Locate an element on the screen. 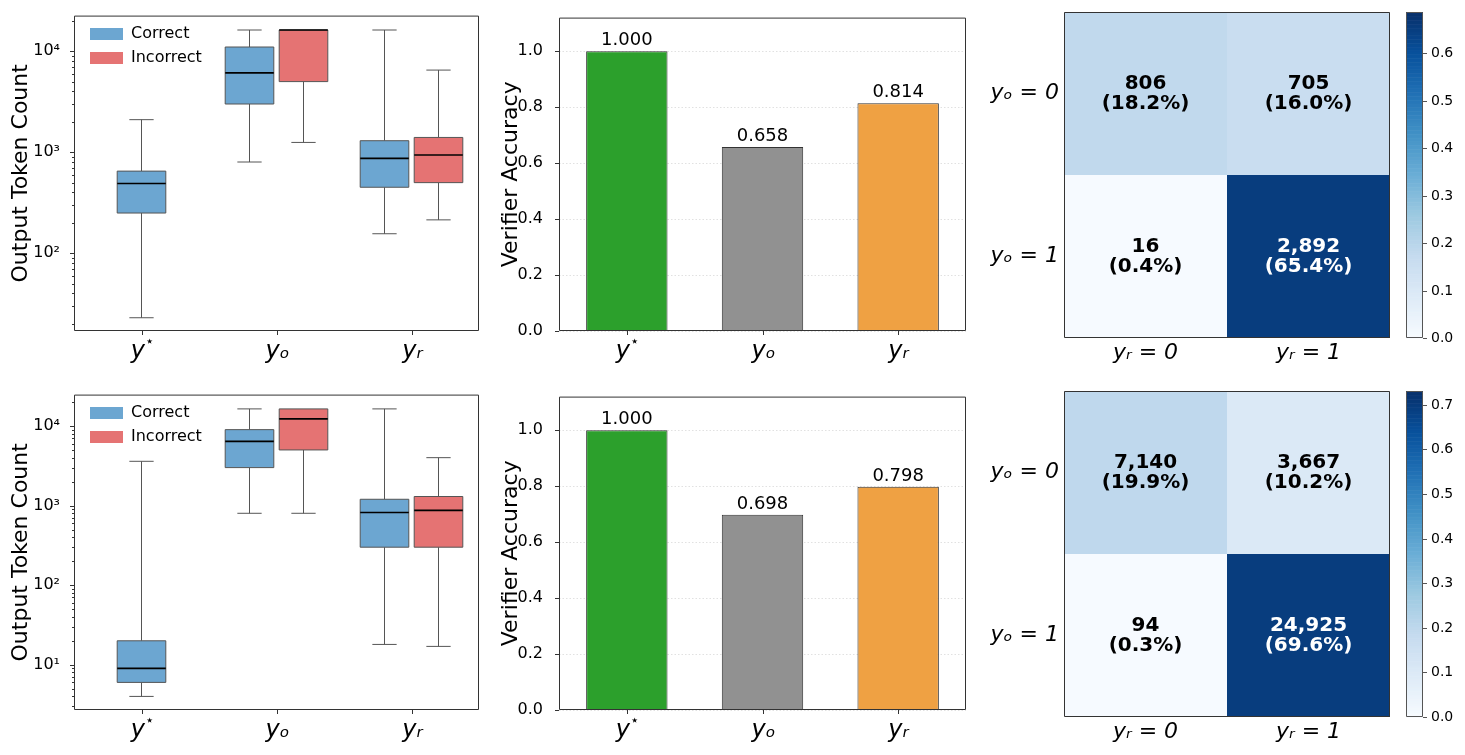  data-label: 7,140 (19.9%) is located at coordinates (1145, 470).